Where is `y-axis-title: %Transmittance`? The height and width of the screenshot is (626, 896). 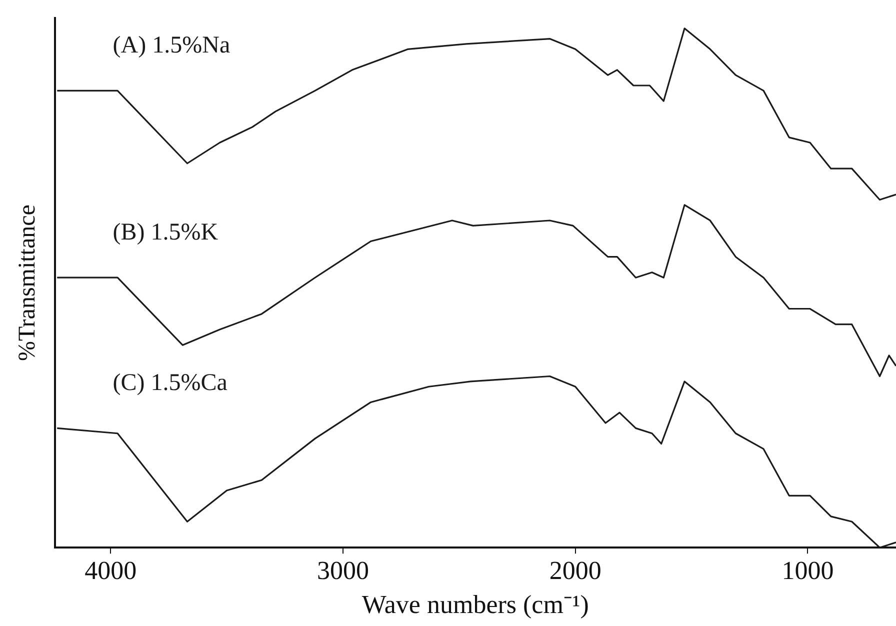
y-axis-title: %Transmittance is located at coordinates (27, 283).